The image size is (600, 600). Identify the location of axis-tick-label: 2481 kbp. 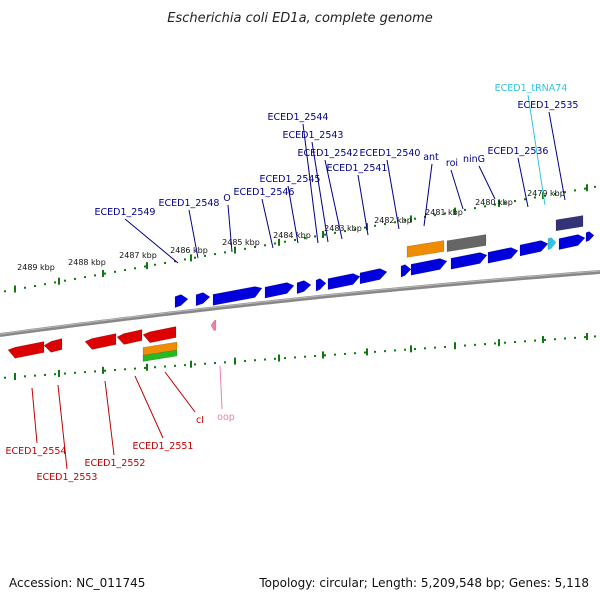
(444, 212).